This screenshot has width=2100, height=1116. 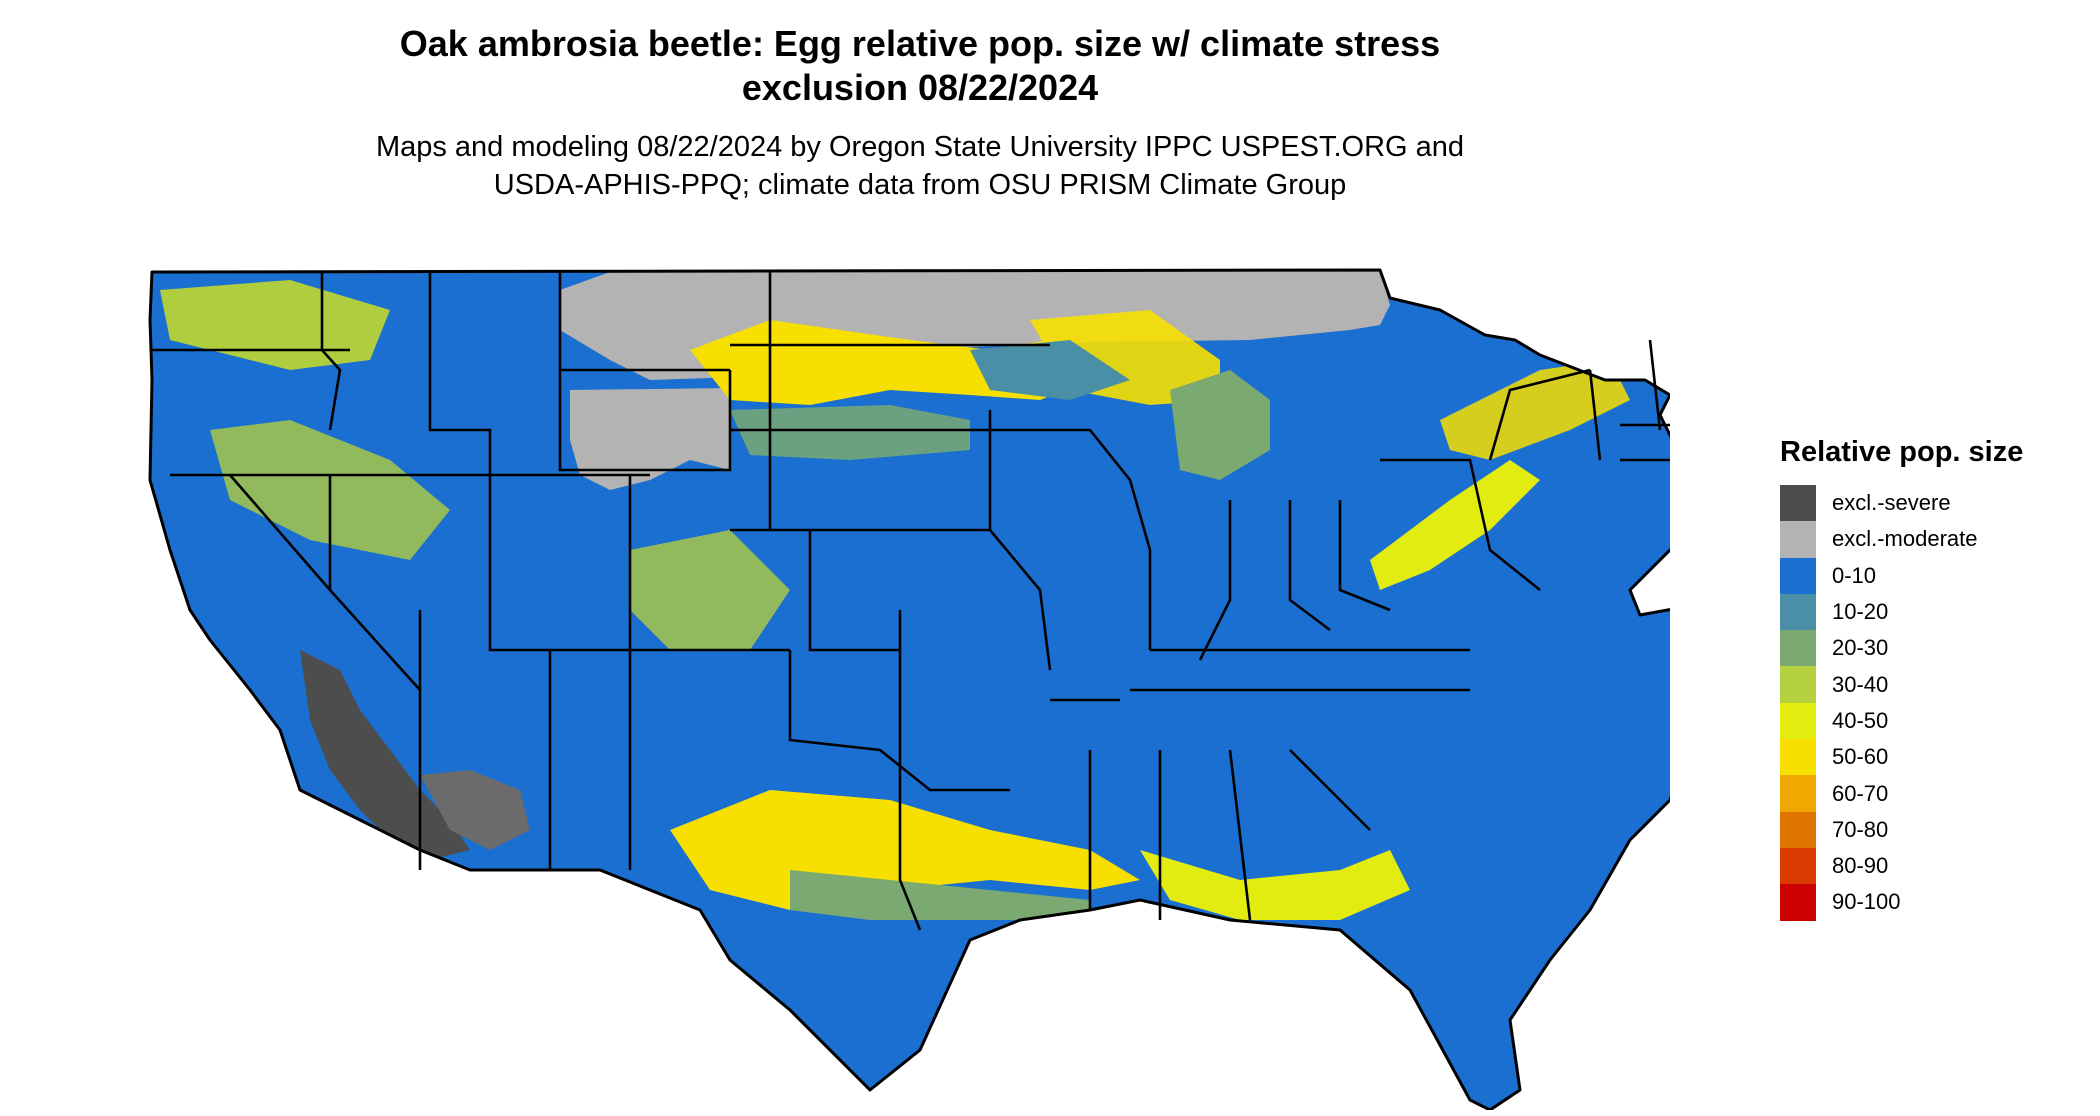 I want to click on legend-label: 50-60, so click(x=1860, y=757).